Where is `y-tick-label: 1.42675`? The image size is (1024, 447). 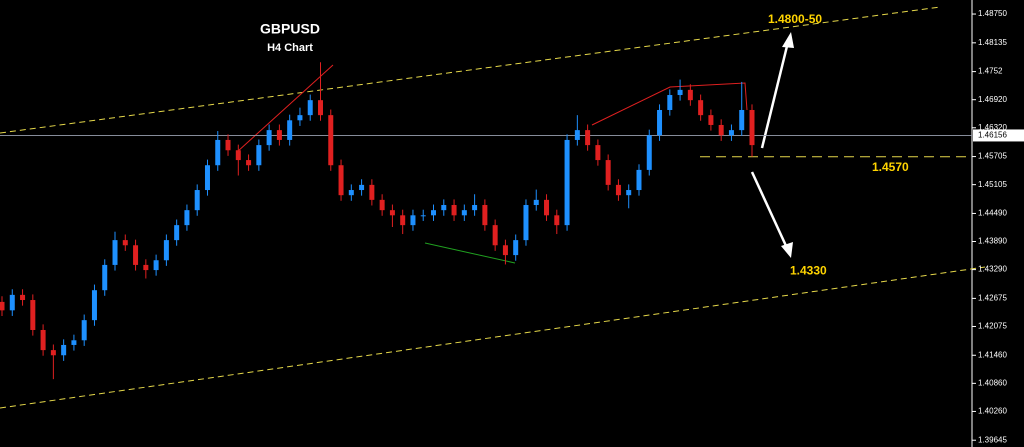
y-tick-label: 1.42675 is located at coordinates (992, 297).